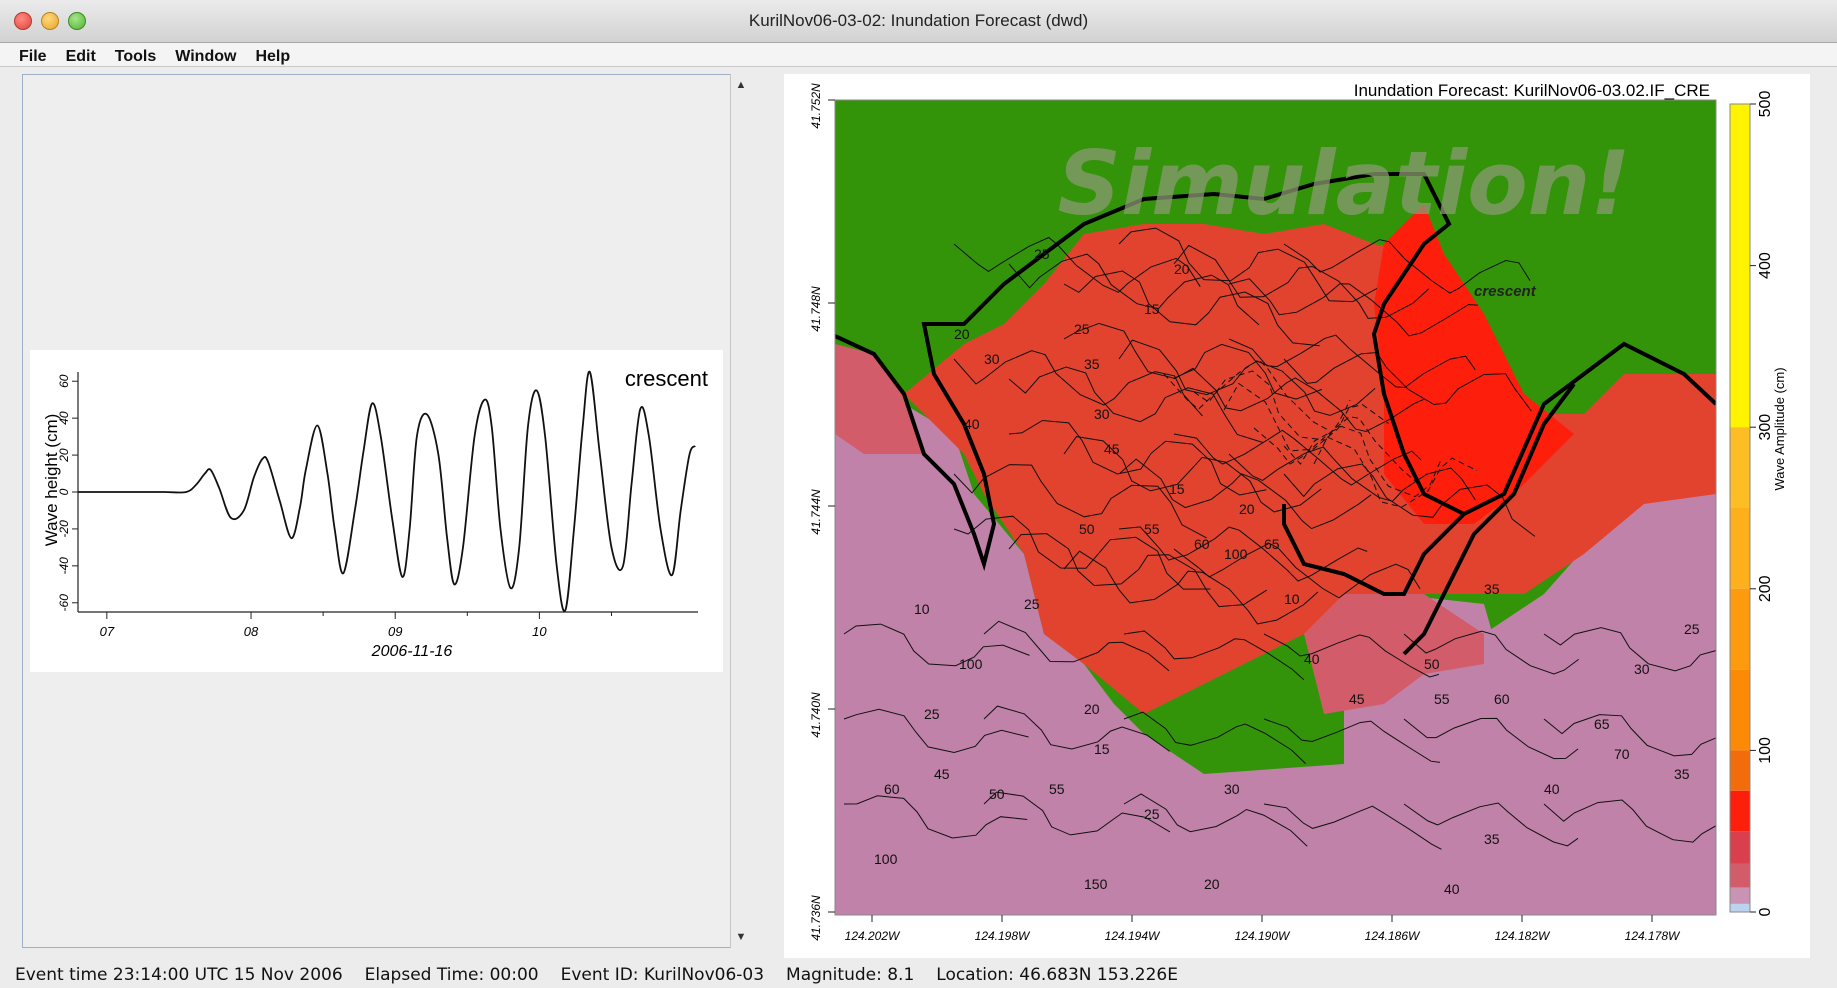  I want to click on colorbar-tick-label: 300, so click(1765, 427).